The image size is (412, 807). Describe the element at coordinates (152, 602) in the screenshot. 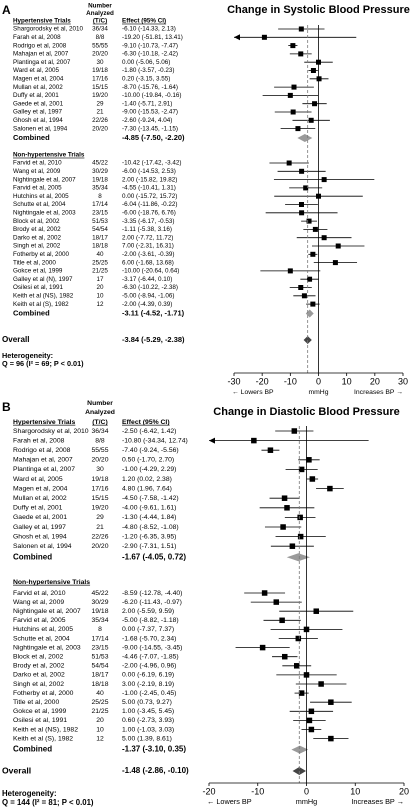

I see `effect-label: -6.20 (-11.43, -0.97)` at that location.